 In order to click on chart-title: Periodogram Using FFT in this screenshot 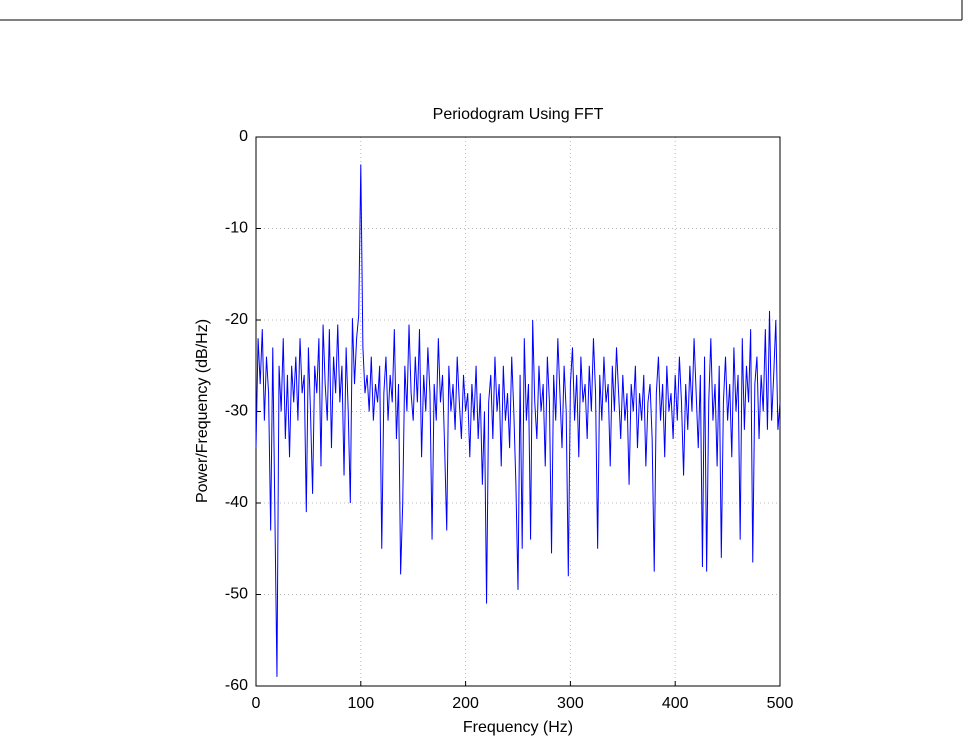, I will do `click(518, 114)`.